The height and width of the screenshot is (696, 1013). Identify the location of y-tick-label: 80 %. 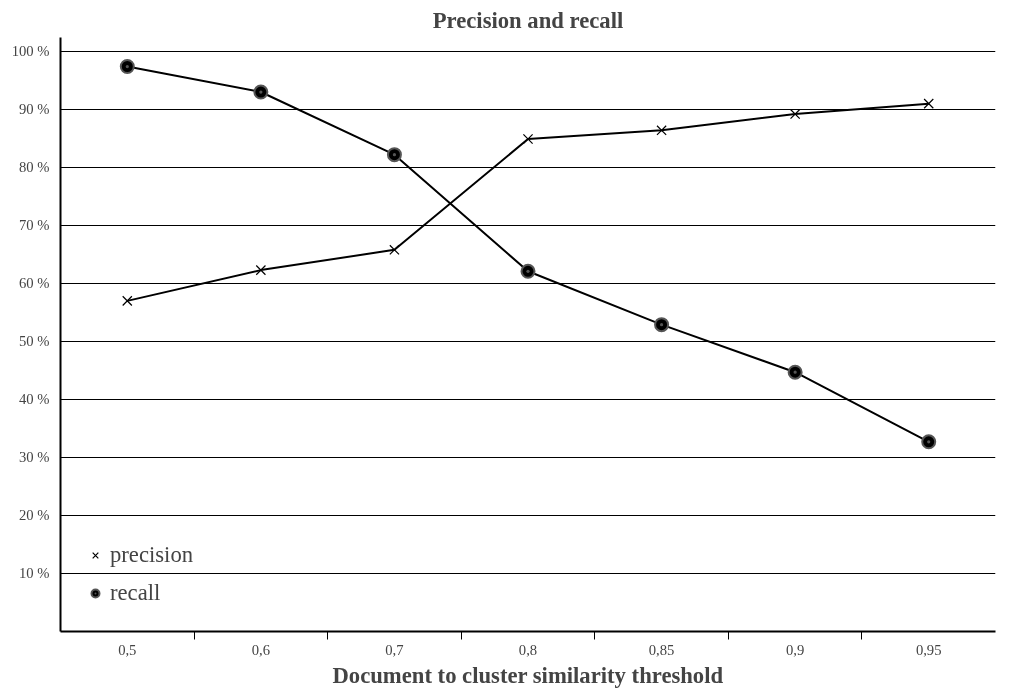
(34, 167).